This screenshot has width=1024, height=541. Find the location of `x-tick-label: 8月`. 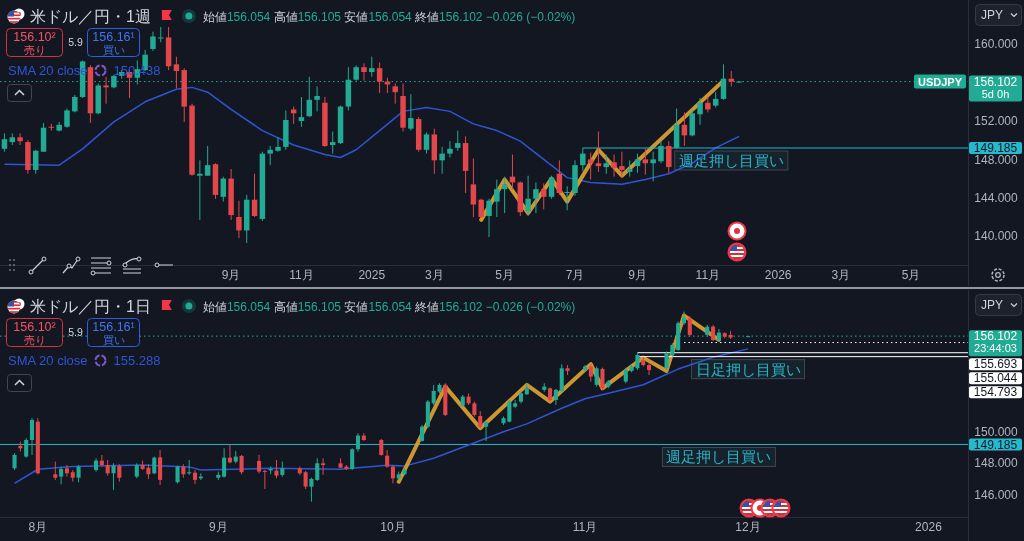

x-tick-label: 8月 is located at coordinates (38, 527).